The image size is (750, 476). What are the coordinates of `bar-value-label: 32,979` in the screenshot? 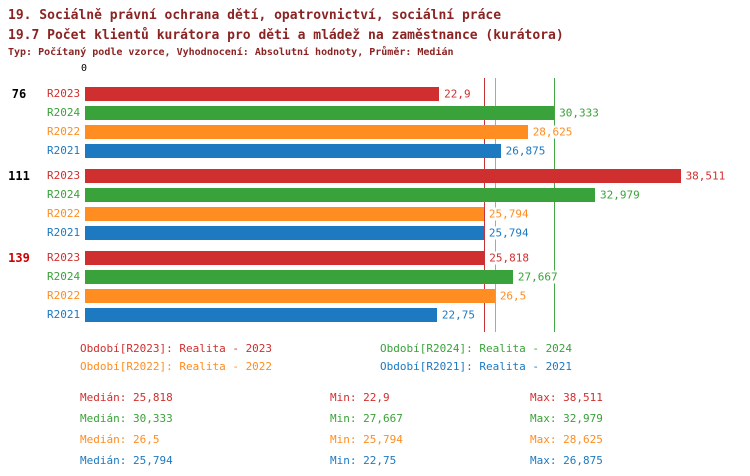 It's located at (620, 194).